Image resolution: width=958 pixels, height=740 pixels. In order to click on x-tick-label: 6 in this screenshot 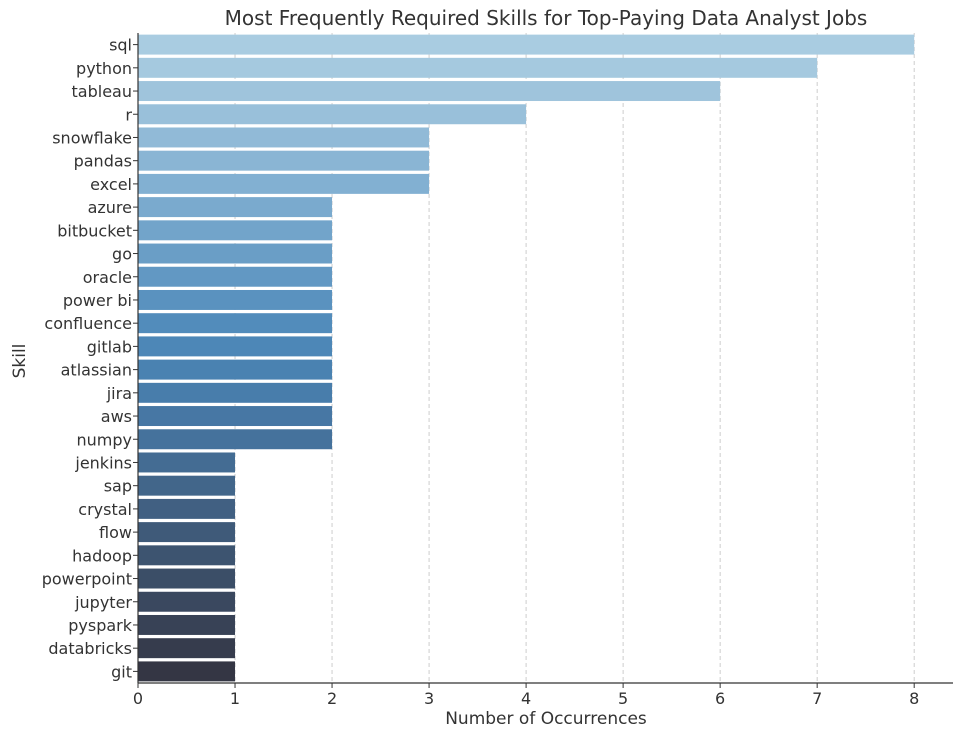, I will do `click(720, 698)`.